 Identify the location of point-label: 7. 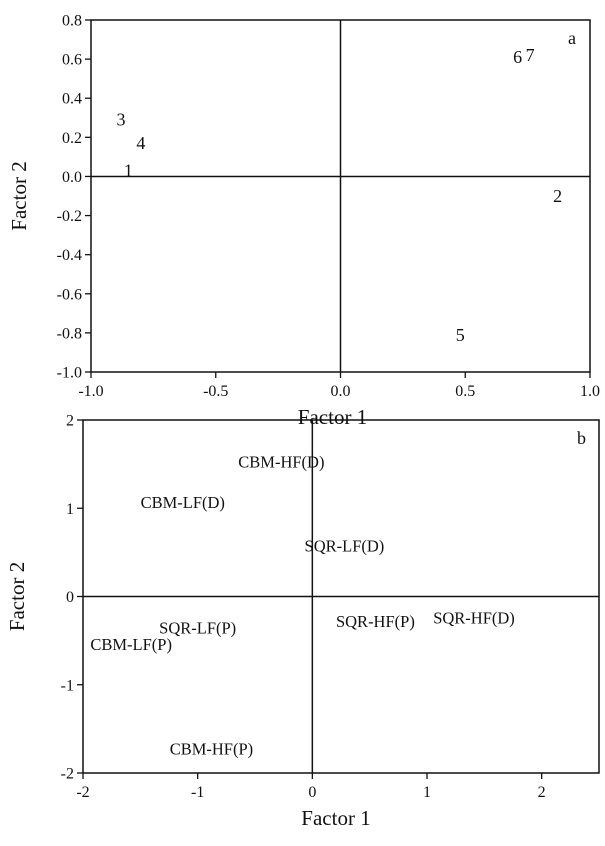
(530, 55).